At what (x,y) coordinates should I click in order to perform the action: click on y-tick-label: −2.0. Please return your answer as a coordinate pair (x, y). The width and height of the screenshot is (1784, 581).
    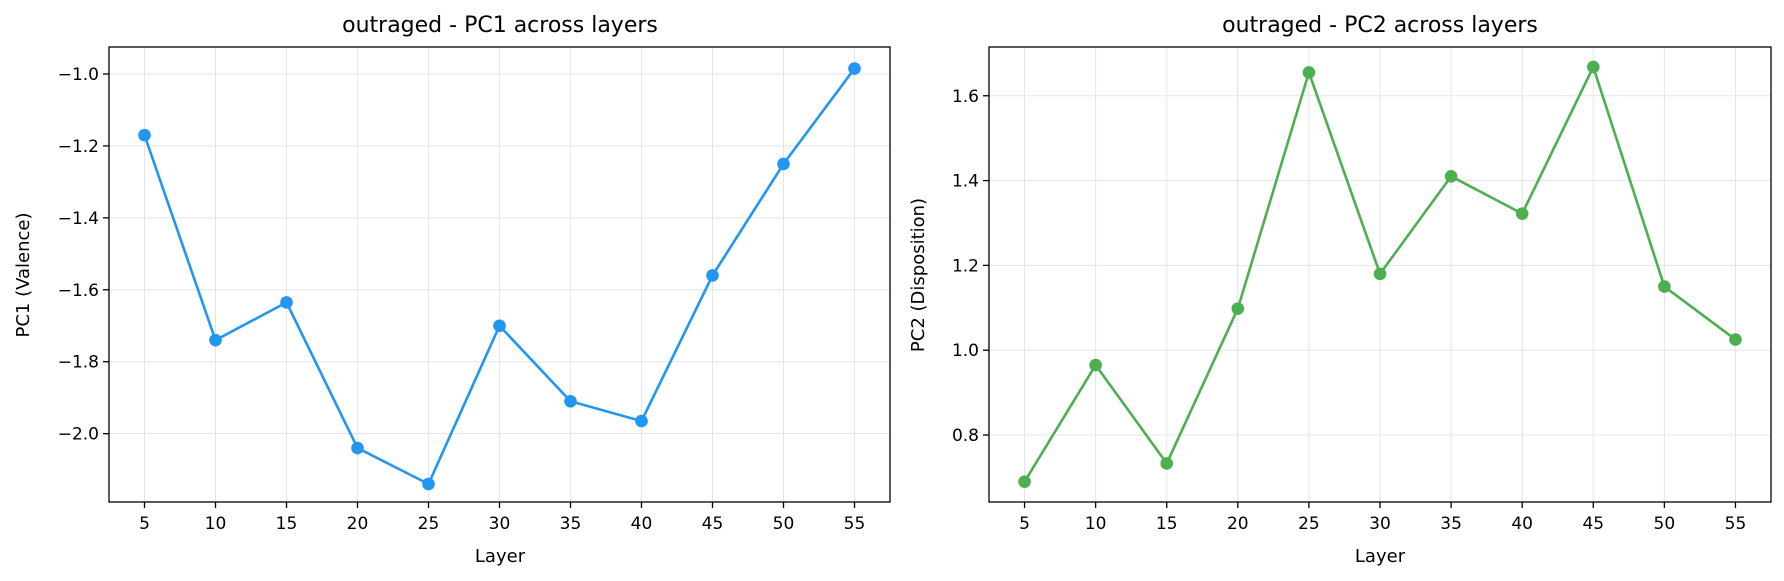
    Looking at the image, I should click on (78, 435).